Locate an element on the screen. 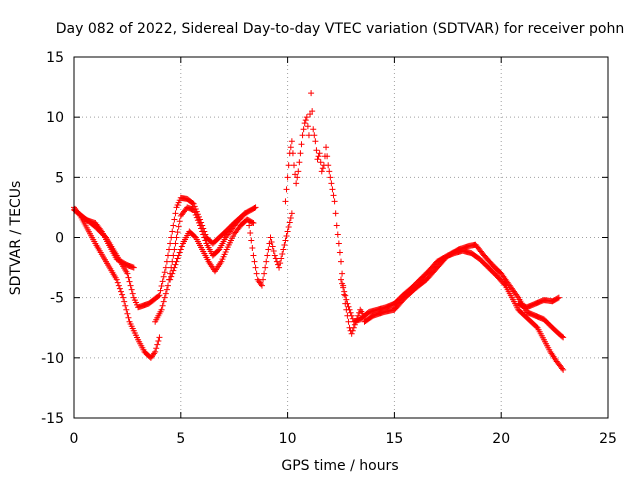 Image resolution: width=640 pixels, height=480 pixels. x-tick-label: 25 is located at coordinates (608, 439).